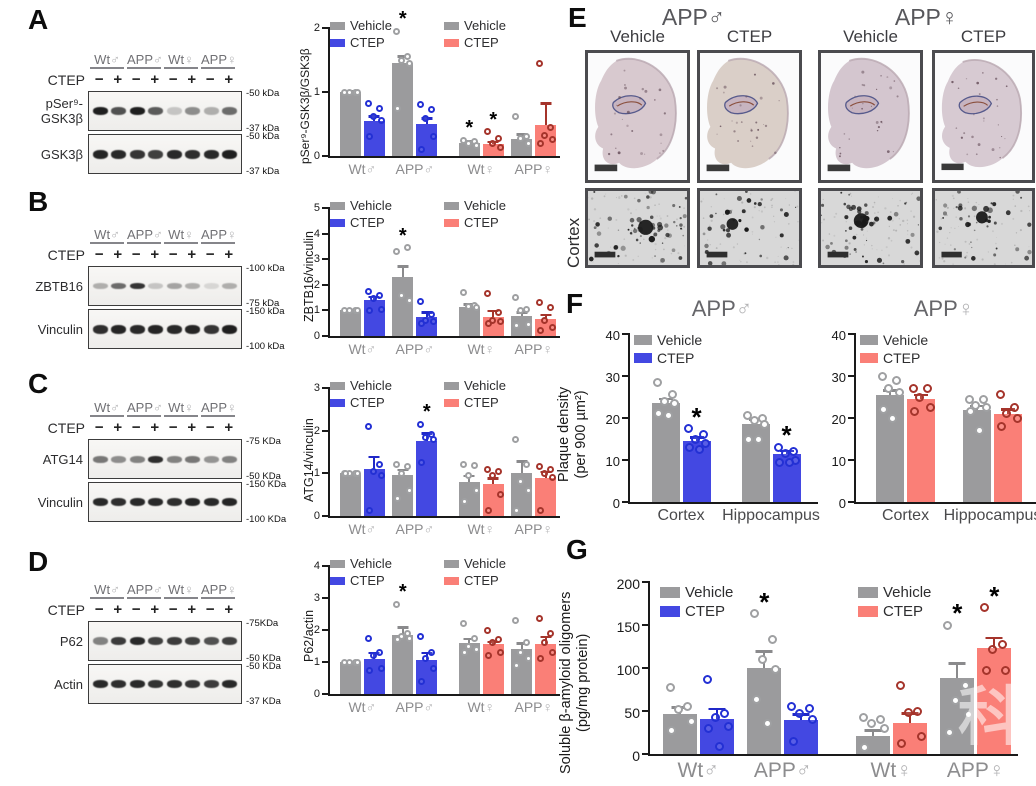 This screenshot has width=1036, height=786. I want to click on e-title-app-female: APP♀, so click(926, 17).